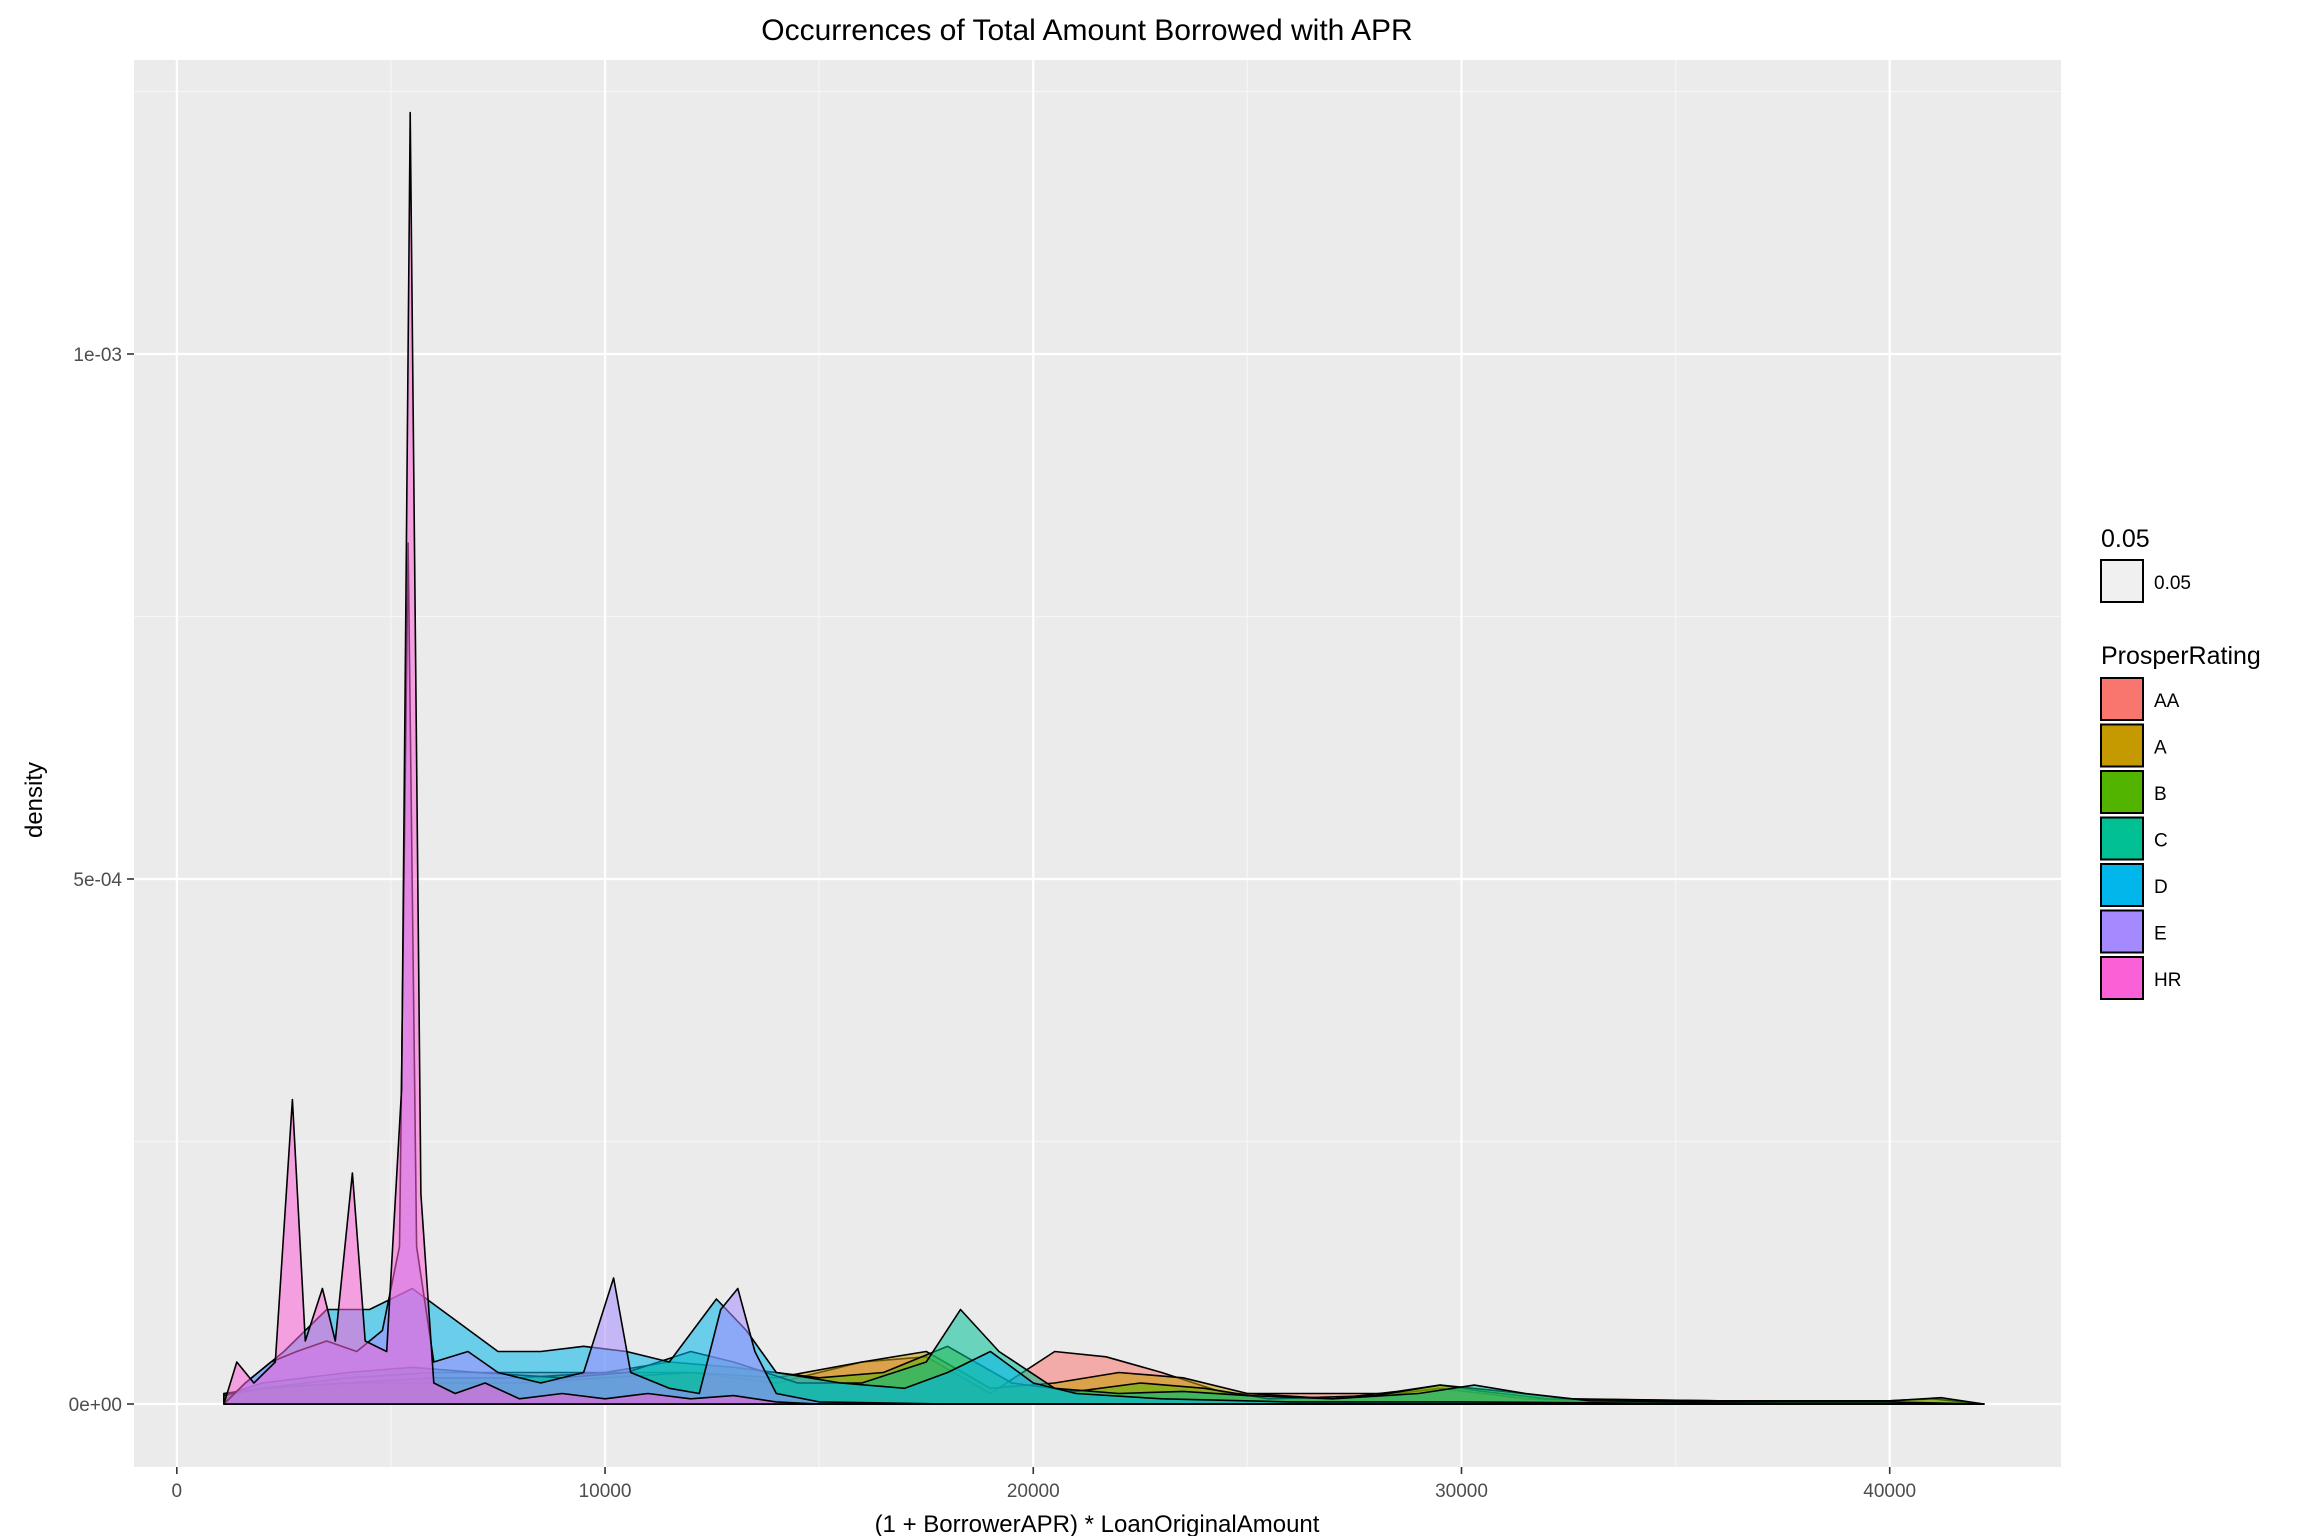  I want to click on x-tick-label: 0, so click(177, 1491).